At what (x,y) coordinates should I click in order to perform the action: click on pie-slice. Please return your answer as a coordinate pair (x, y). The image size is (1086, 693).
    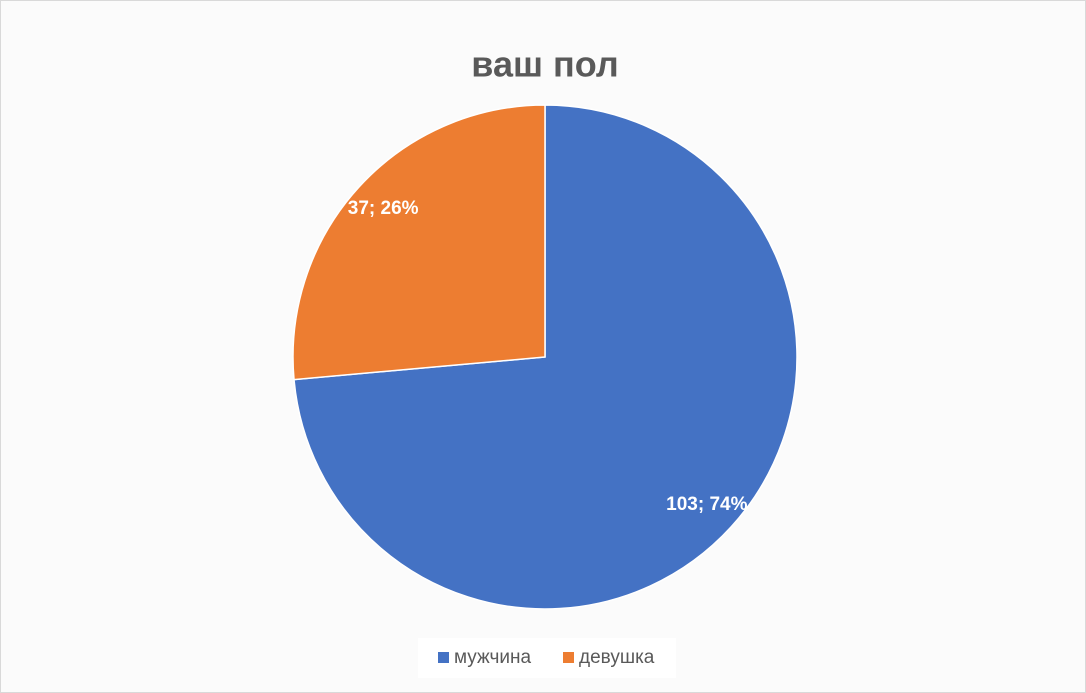
    Looking at the image, I should click on (419, 242).